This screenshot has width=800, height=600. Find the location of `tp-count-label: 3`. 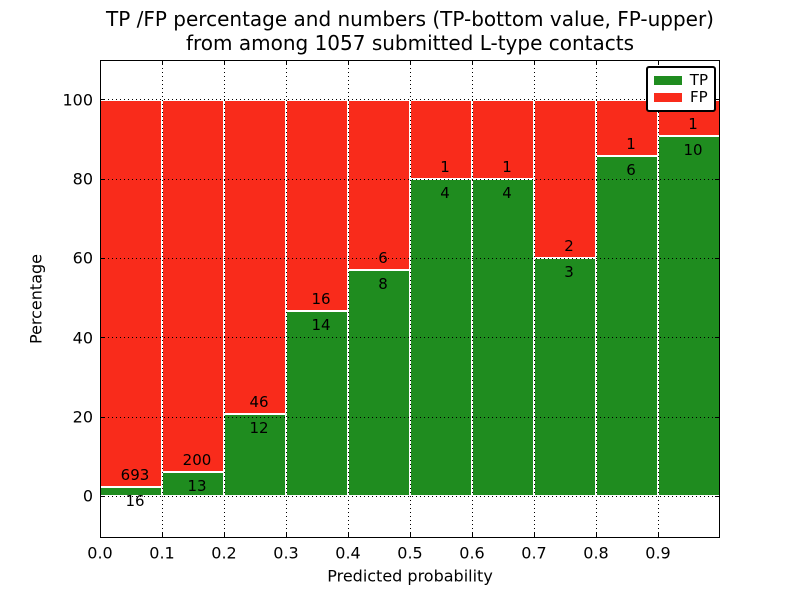

tp-count-label: 3 is located at coordinates (569, 272).